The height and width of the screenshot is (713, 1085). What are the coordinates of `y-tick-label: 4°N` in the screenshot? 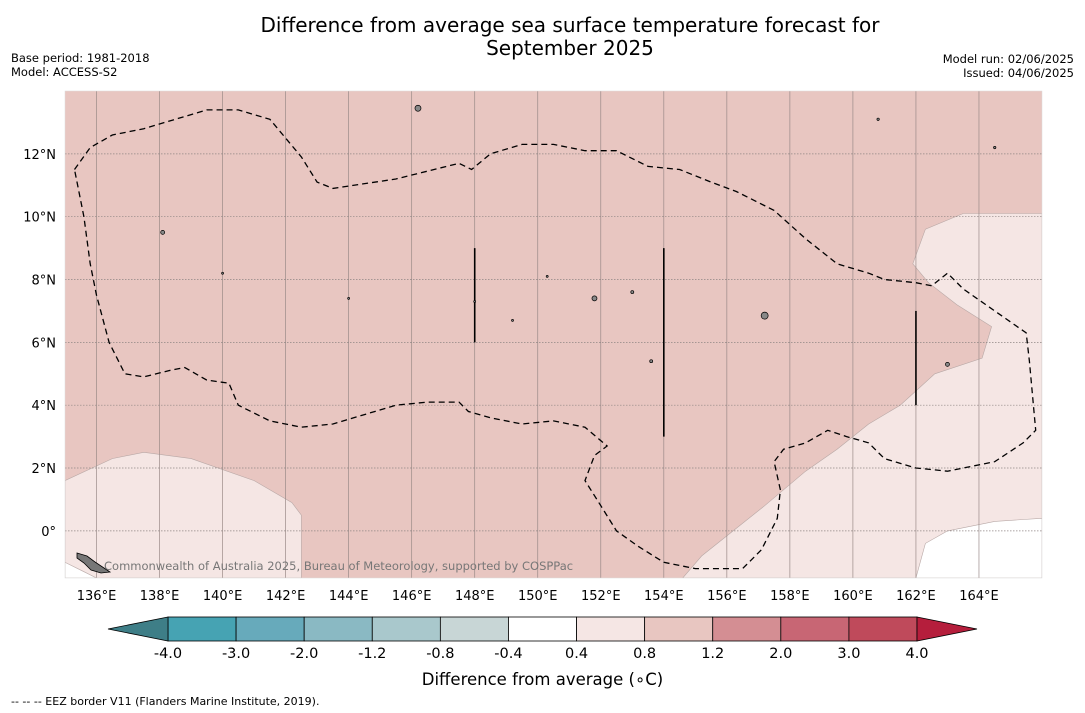 It's located at (44, 406).